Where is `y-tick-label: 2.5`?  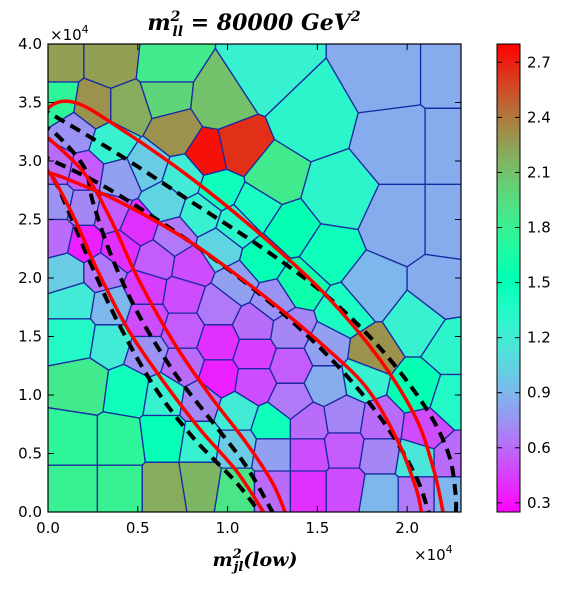
y-tick-label: 2.5 is located at coordinates (30, 220).